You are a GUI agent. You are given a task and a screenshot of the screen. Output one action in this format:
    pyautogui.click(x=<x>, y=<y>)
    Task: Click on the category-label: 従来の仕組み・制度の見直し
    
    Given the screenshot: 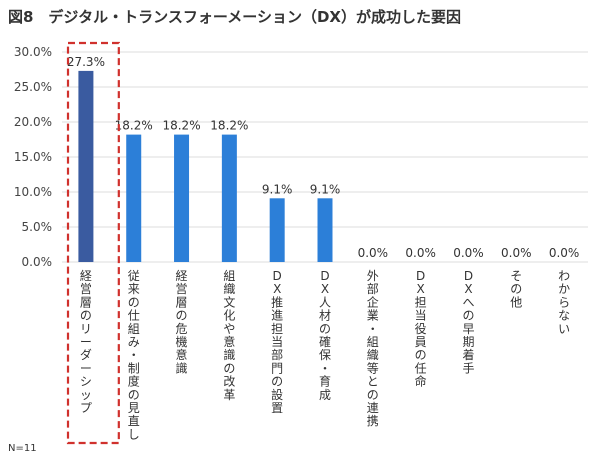 What is the action you would take?
    pyautogui.click(x=134, y=355)
    